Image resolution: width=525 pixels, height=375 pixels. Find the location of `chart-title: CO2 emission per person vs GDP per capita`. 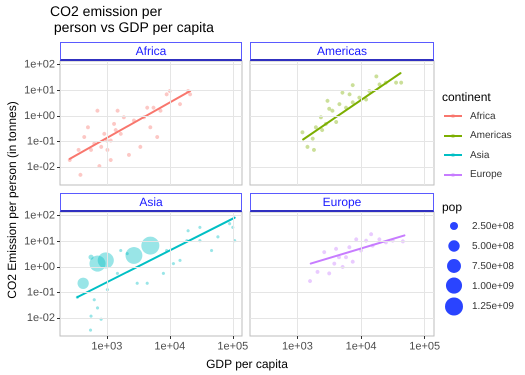

chart-title: CO2 emission per person vs GDP per capita is located at coordinates (132, 19).